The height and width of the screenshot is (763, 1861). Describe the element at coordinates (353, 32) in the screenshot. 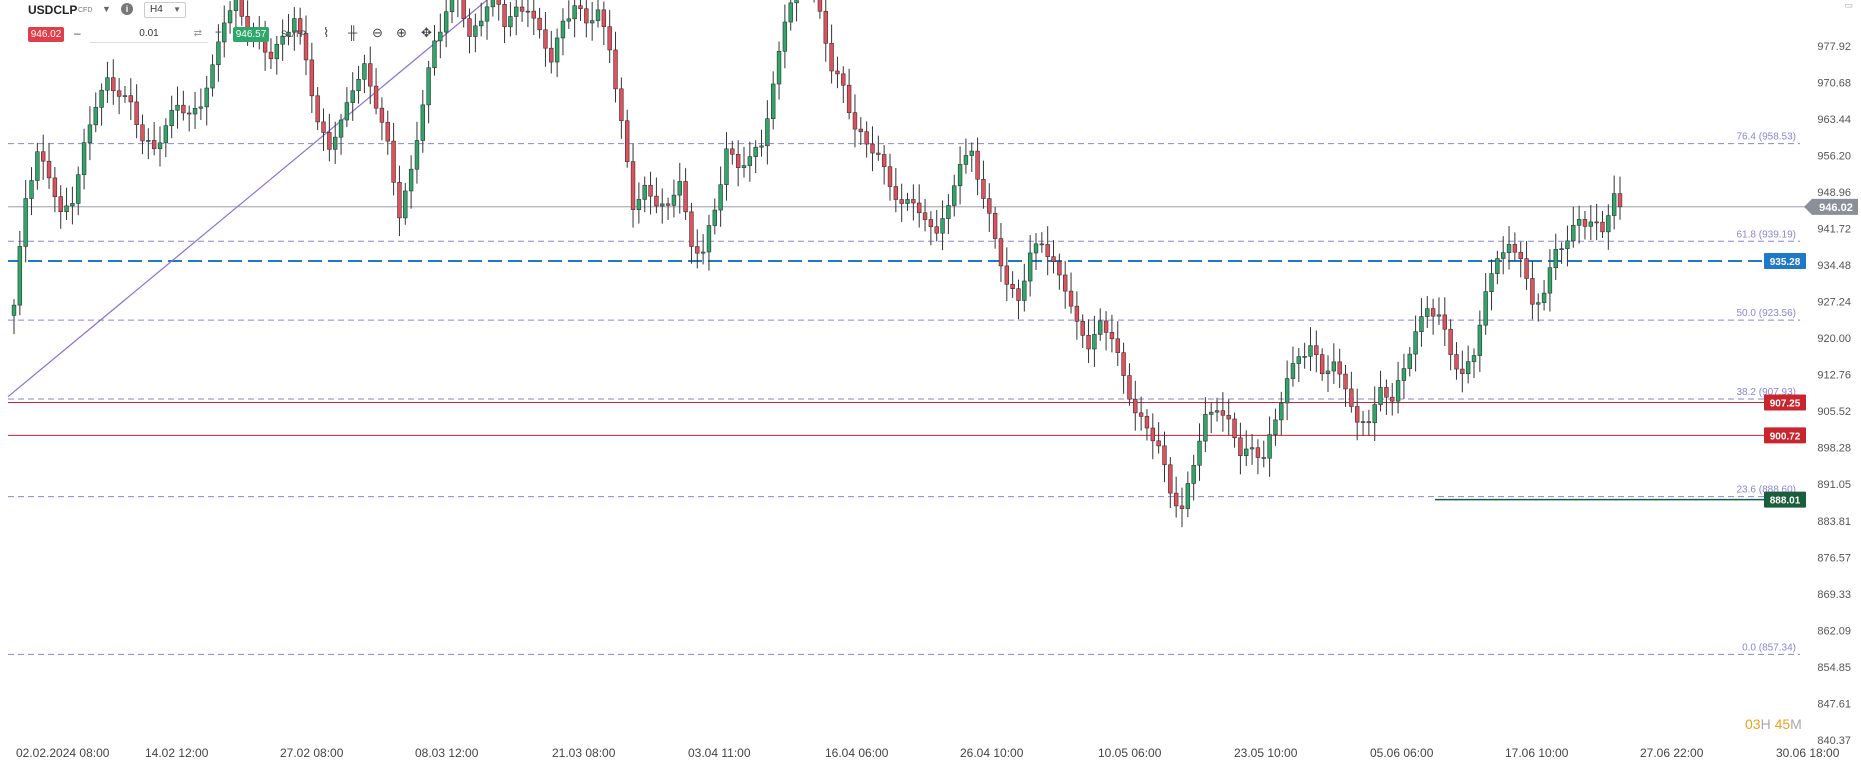

I see `candles-icon: ╫` at that location.